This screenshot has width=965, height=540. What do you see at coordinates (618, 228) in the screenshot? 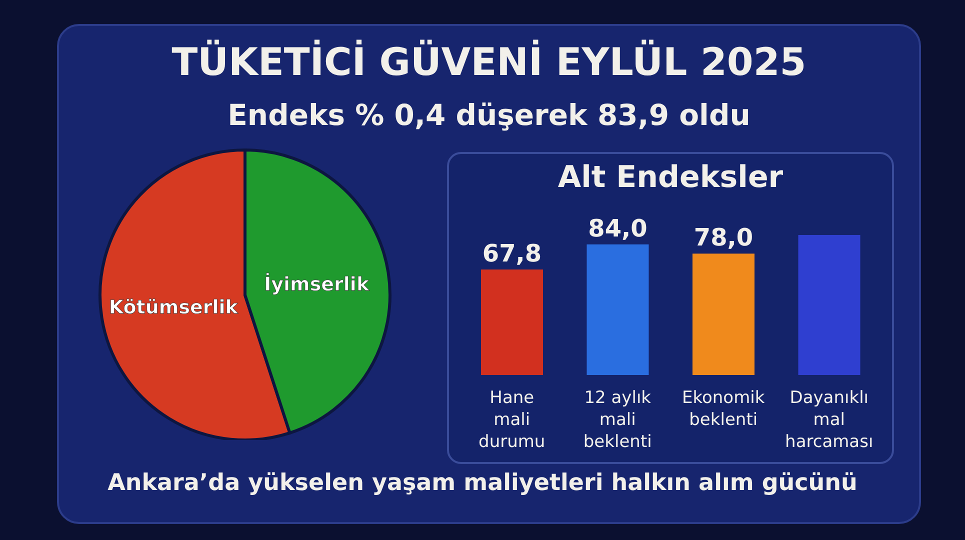
I see `data-label: 84,0` at bounding box center [618, 228].